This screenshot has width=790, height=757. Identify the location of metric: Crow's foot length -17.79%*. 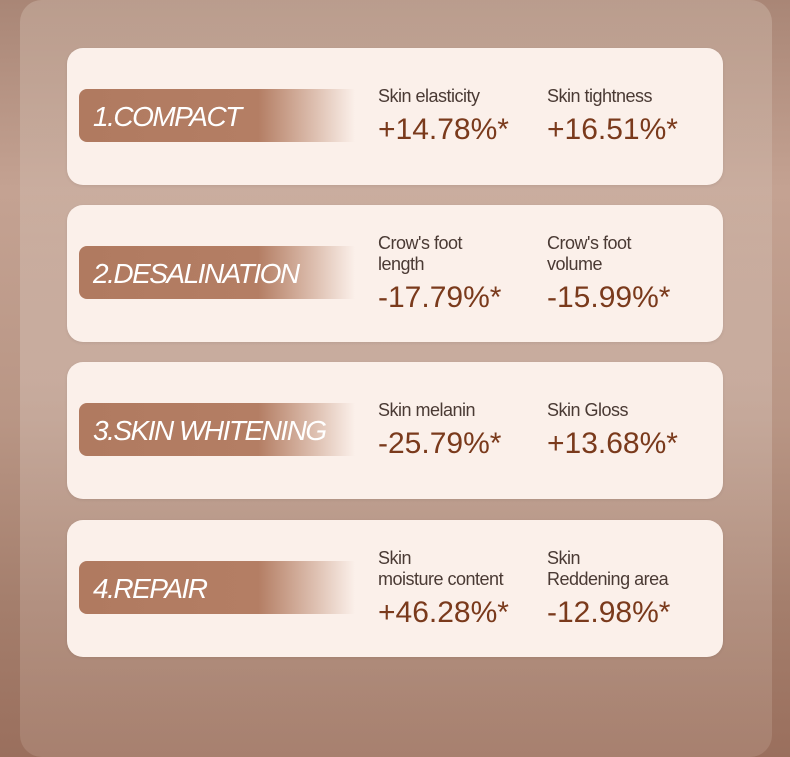
(458, 274).